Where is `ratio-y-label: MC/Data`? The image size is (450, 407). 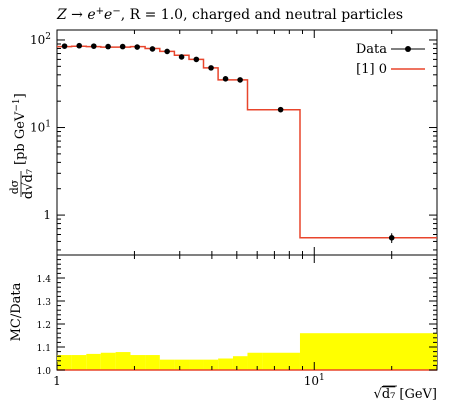 ratio-y-label: MC/Data is located at coordinates (16, 311).